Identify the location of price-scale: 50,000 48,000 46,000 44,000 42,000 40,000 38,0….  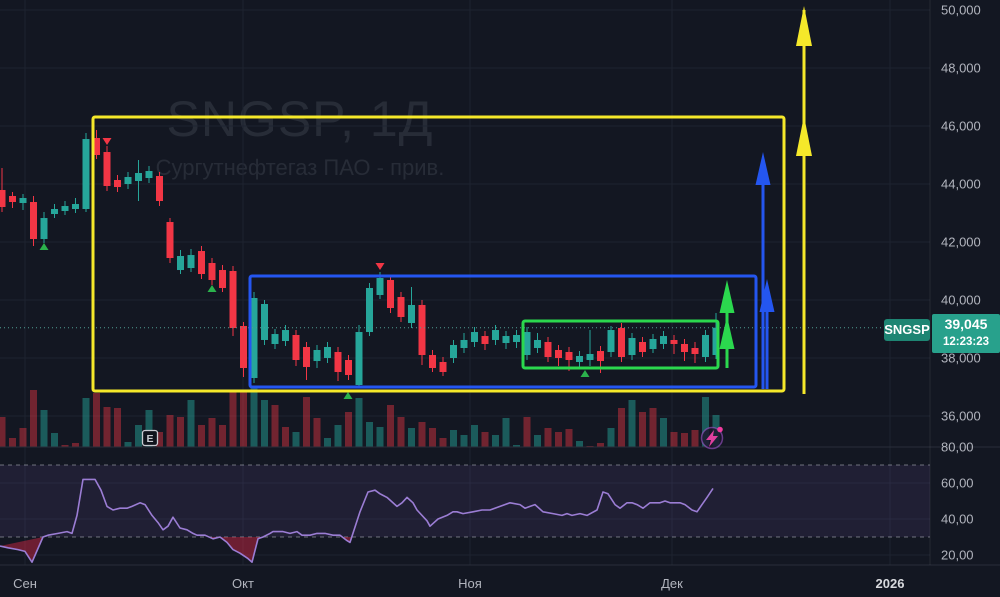
(961, 283).